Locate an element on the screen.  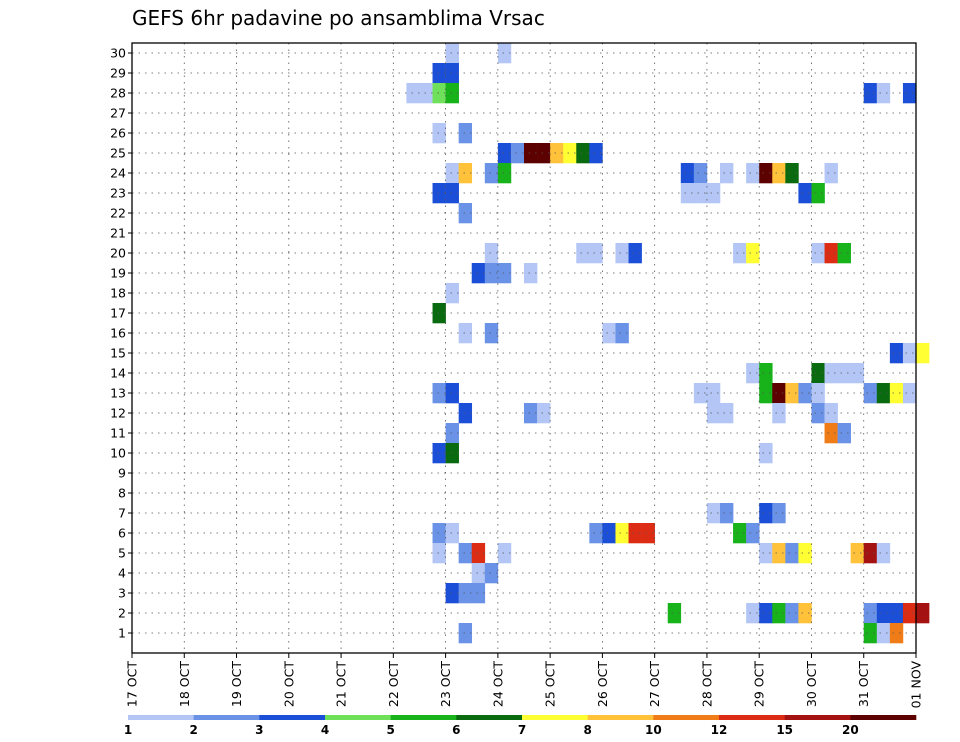
legend-label: 20 is located at coordinates (850, 730).